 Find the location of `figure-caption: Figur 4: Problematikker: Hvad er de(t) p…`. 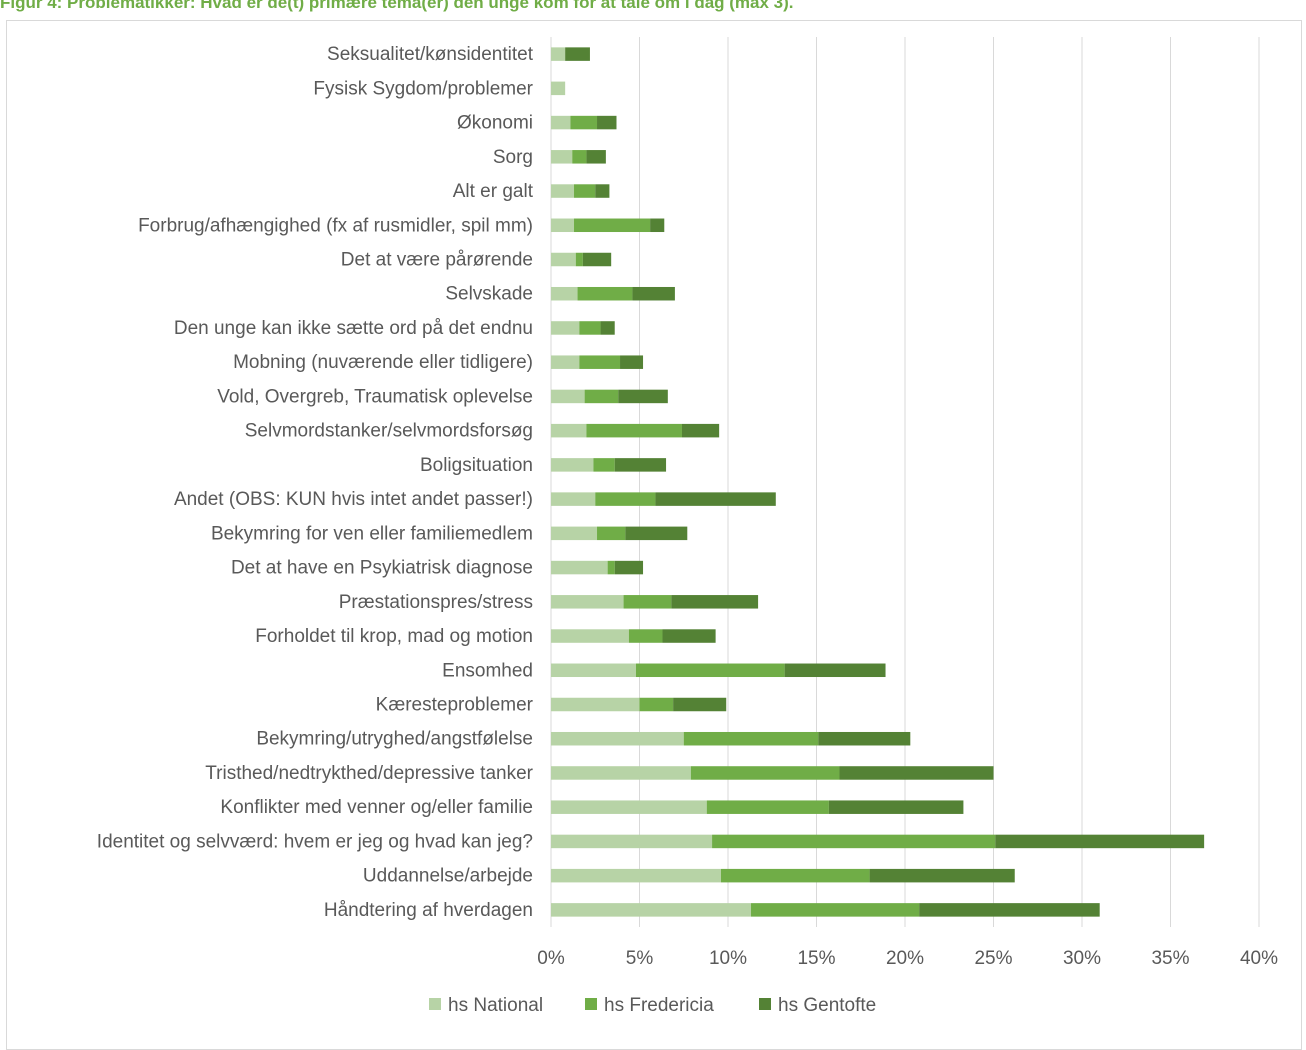

figure-caption: Figur 4: Problematikker: Hvad er de(t) p… is located at coordinates (397, 6).